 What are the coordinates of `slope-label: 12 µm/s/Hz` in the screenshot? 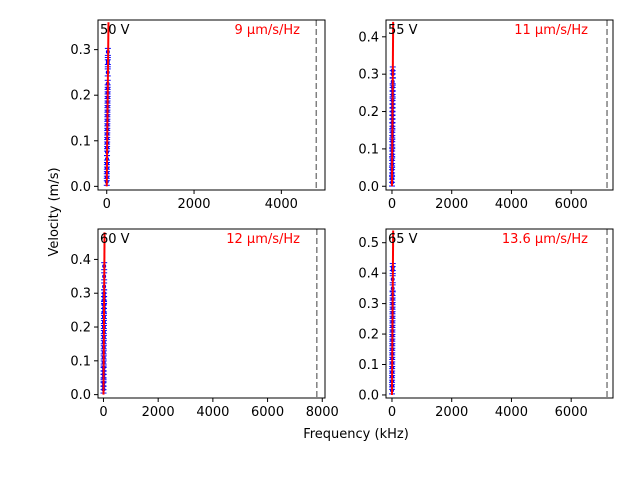 It's located at (263, 239).